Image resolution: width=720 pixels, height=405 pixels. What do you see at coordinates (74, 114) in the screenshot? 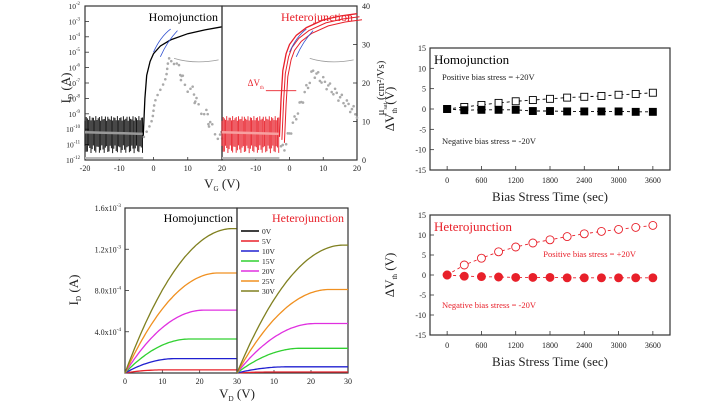
I see `y-tick-label: 10⁻⁹` at bounding box center [74, 114].